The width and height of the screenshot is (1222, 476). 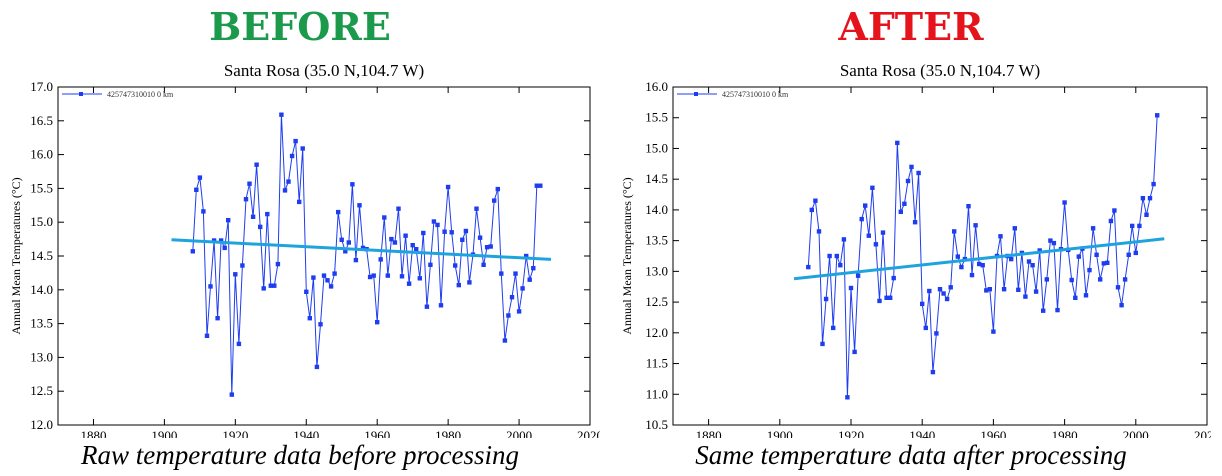 What do you see at coordinates (41, 255) in the screenshot?
I see `y-tick-label: 14.5` at bounding box center [41, 255].